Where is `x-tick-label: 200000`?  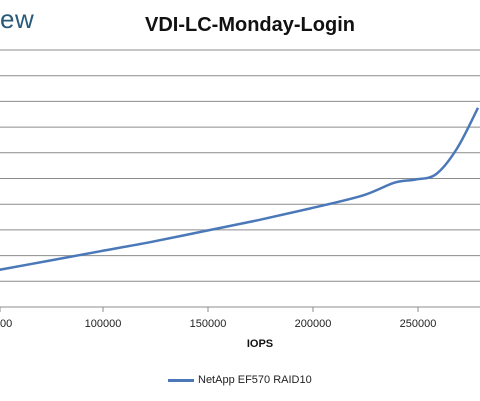 x-tick-label: 200000 is located at coordinates (313, 324).